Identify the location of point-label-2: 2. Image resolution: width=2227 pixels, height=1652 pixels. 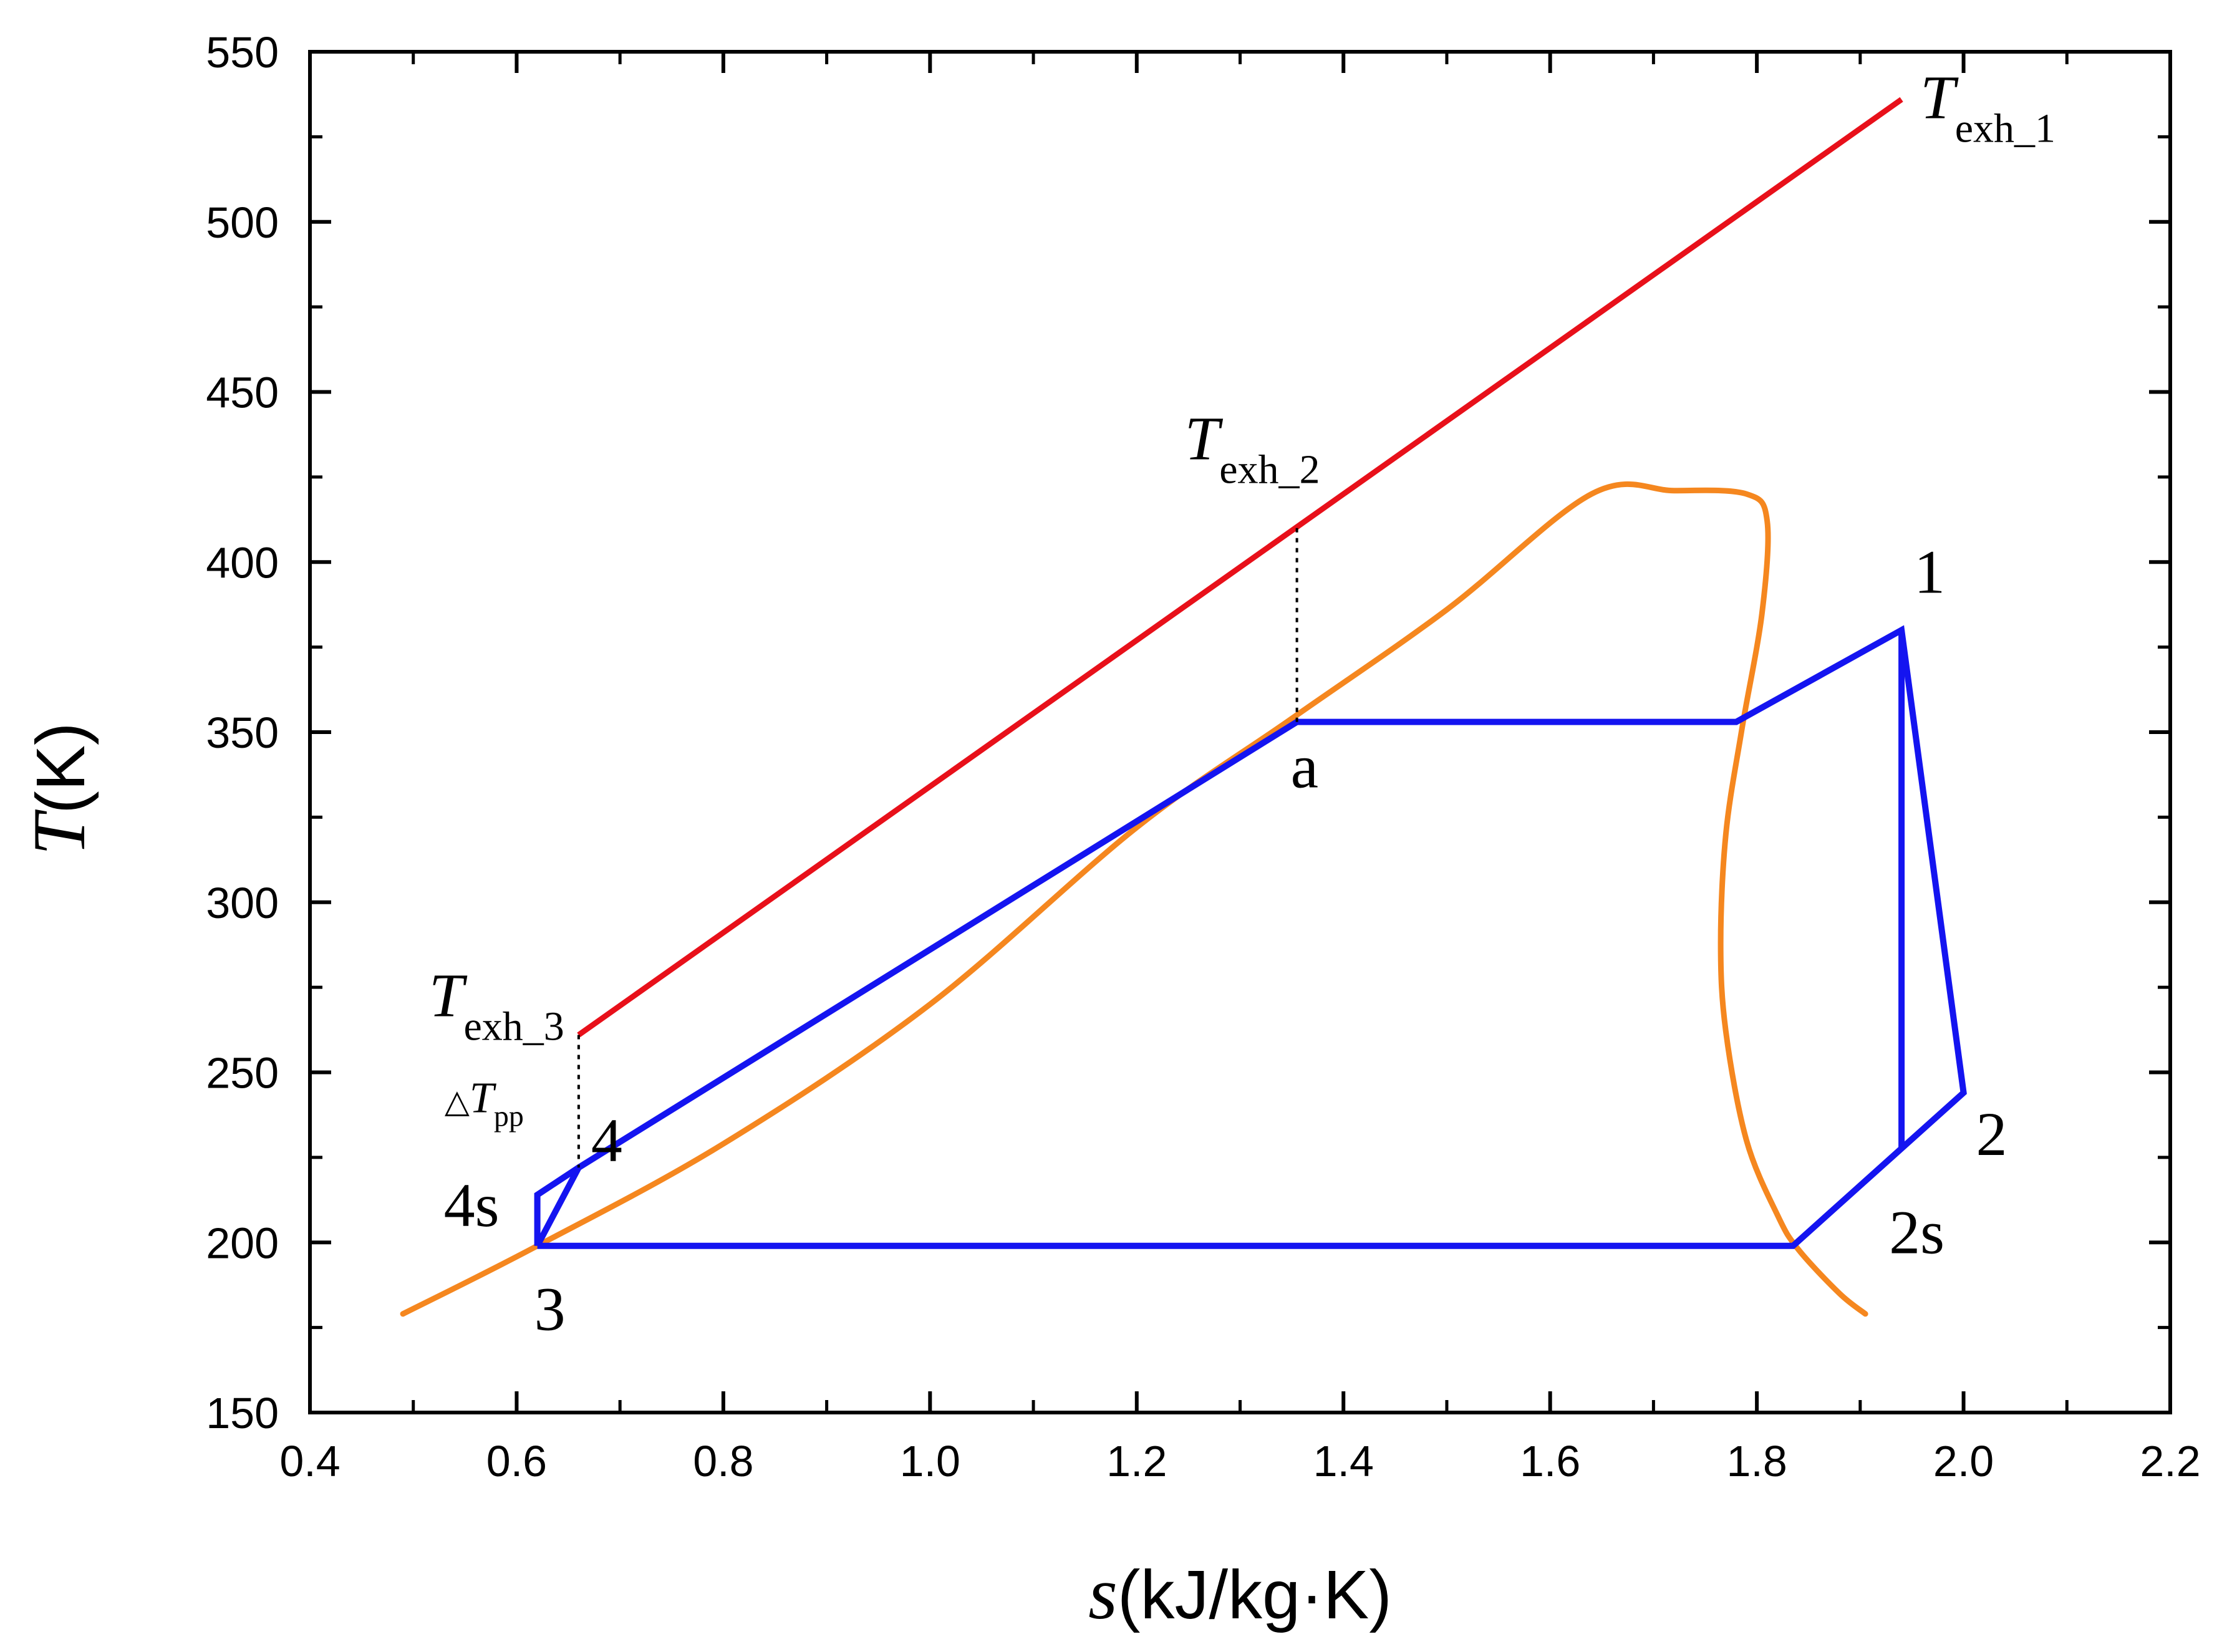
(1991, 1134).